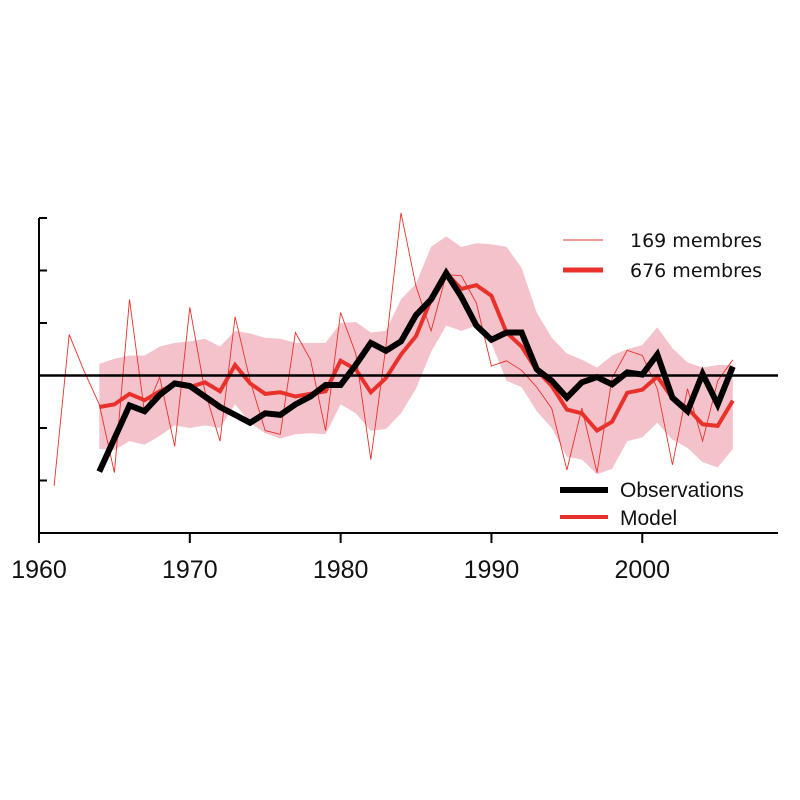 The height and width of the screenshot is (800, 800). Describe the element at coordinates (682, 490) in the screenshot. I see `legend-label-observations: Observations` at that location.